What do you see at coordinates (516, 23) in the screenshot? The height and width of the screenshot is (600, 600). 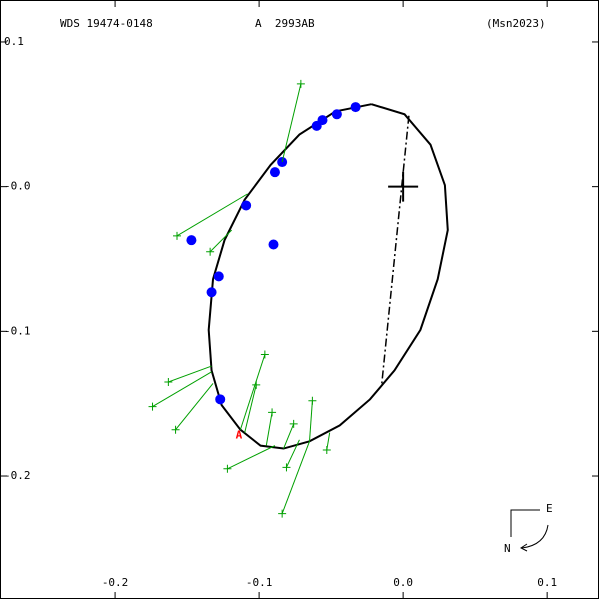 I see `reference: (Msn2023)` at bounding box center [516, 23].